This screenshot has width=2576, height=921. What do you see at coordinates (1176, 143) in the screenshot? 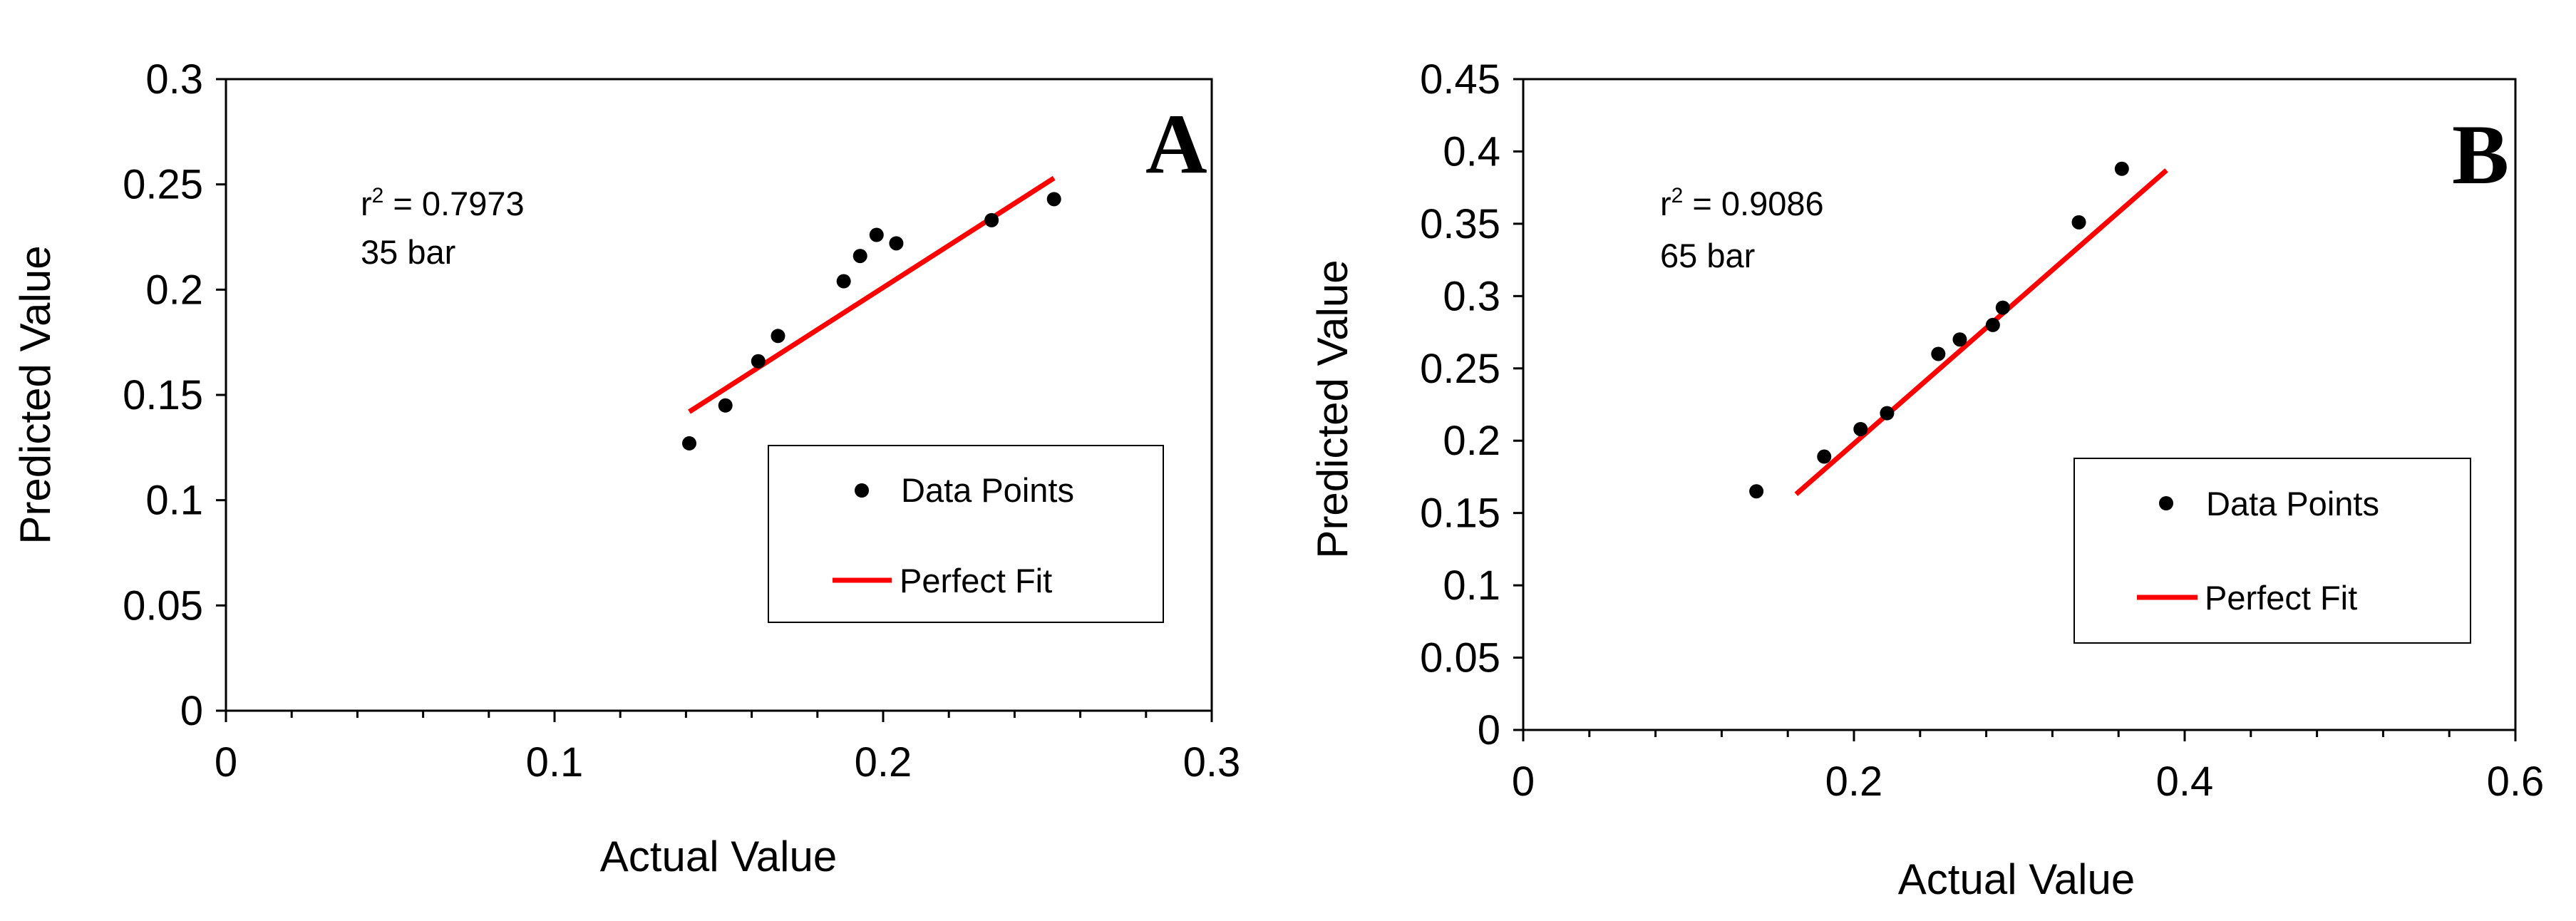
I see `panel-letter: A` at bounding box center [1176, 143].